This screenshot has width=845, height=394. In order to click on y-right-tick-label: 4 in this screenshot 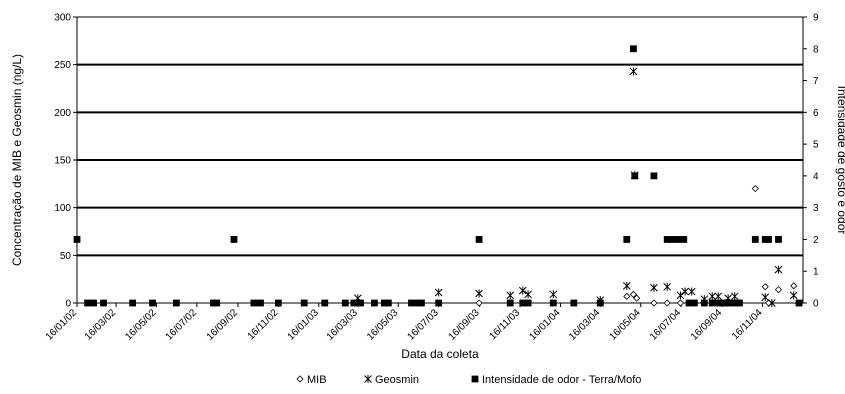, I will do `click(816, 176)`.